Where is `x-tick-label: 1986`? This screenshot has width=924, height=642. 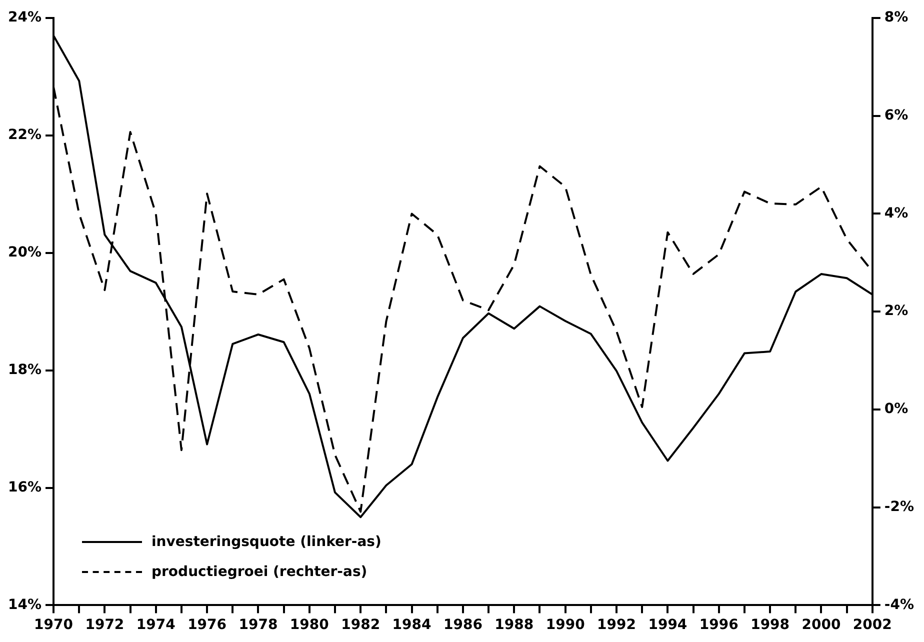 x-tick-label: 1986 is located at coordinates (462, 625).